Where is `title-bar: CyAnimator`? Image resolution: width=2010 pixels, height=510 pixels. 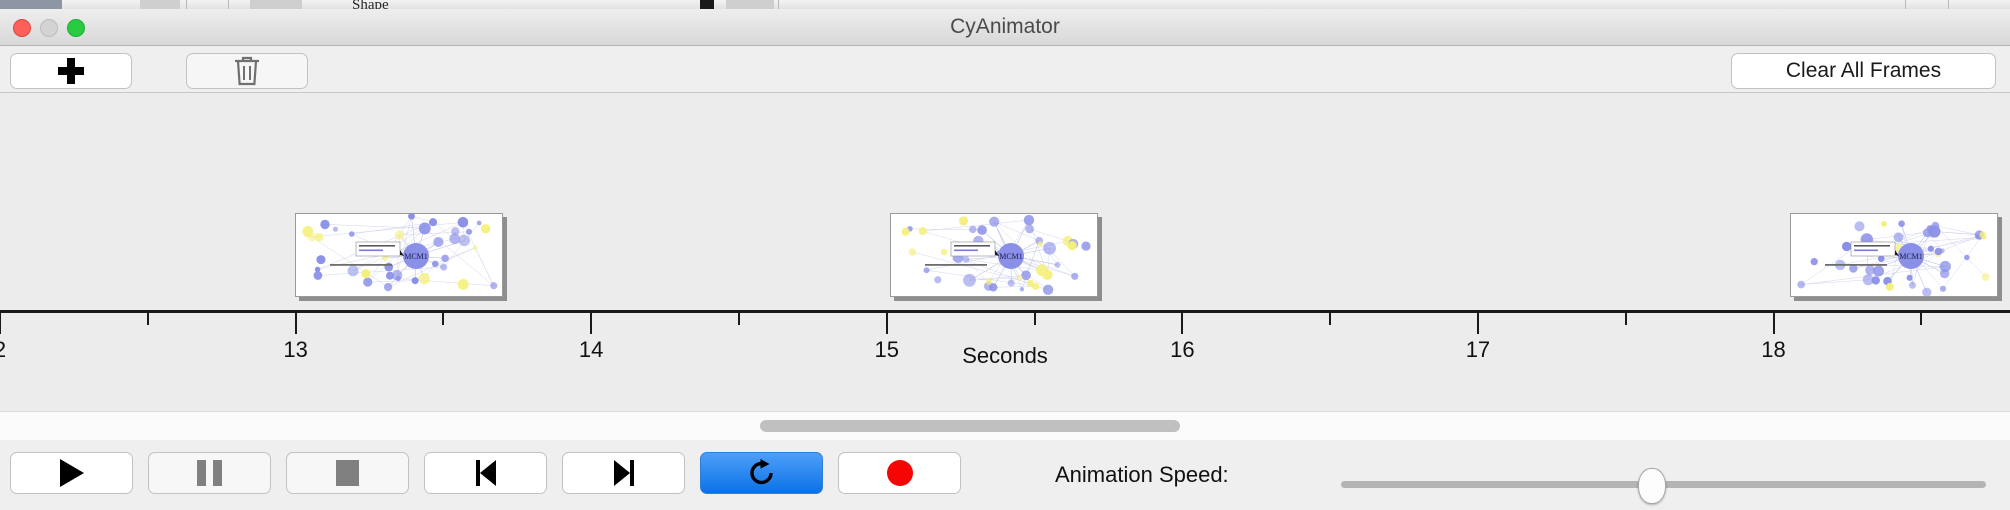 title-bar: CyAnimator is located at coordinates (1005, 27).